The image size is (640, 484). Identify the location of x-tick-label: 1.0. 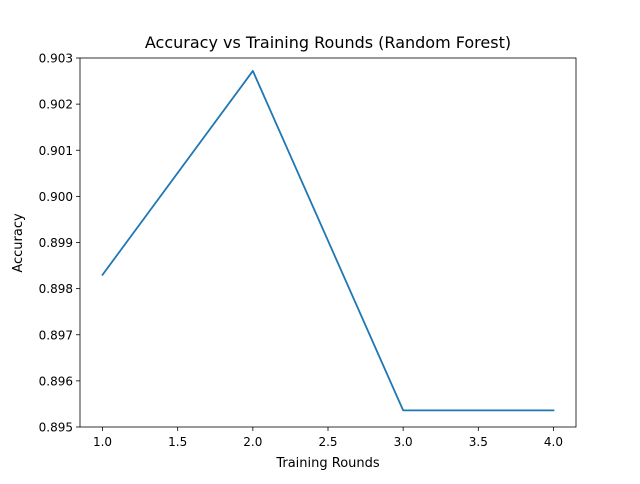
(102, 442).